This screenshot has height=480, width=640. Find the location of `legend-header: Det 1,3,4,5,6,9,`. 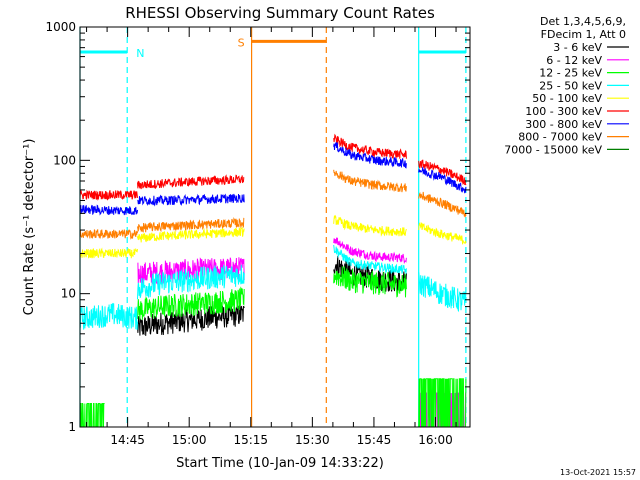

legend-header: Det 1,3,4,5,6,9, is located at coordinates (583, 21).